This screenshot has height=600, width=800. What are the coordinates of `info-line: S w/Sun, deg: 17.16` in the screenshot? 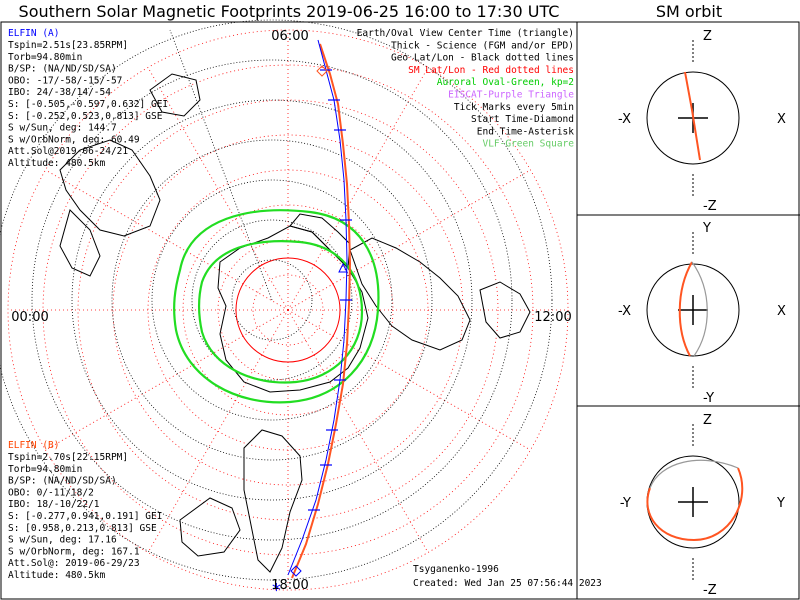 It's located at (62, 540).